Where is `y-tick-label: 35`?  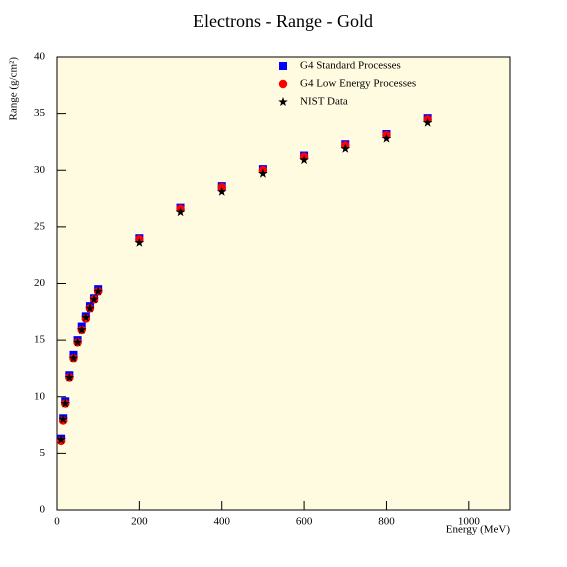 y-tick-label: 35 is located at coordinates (40, 113).